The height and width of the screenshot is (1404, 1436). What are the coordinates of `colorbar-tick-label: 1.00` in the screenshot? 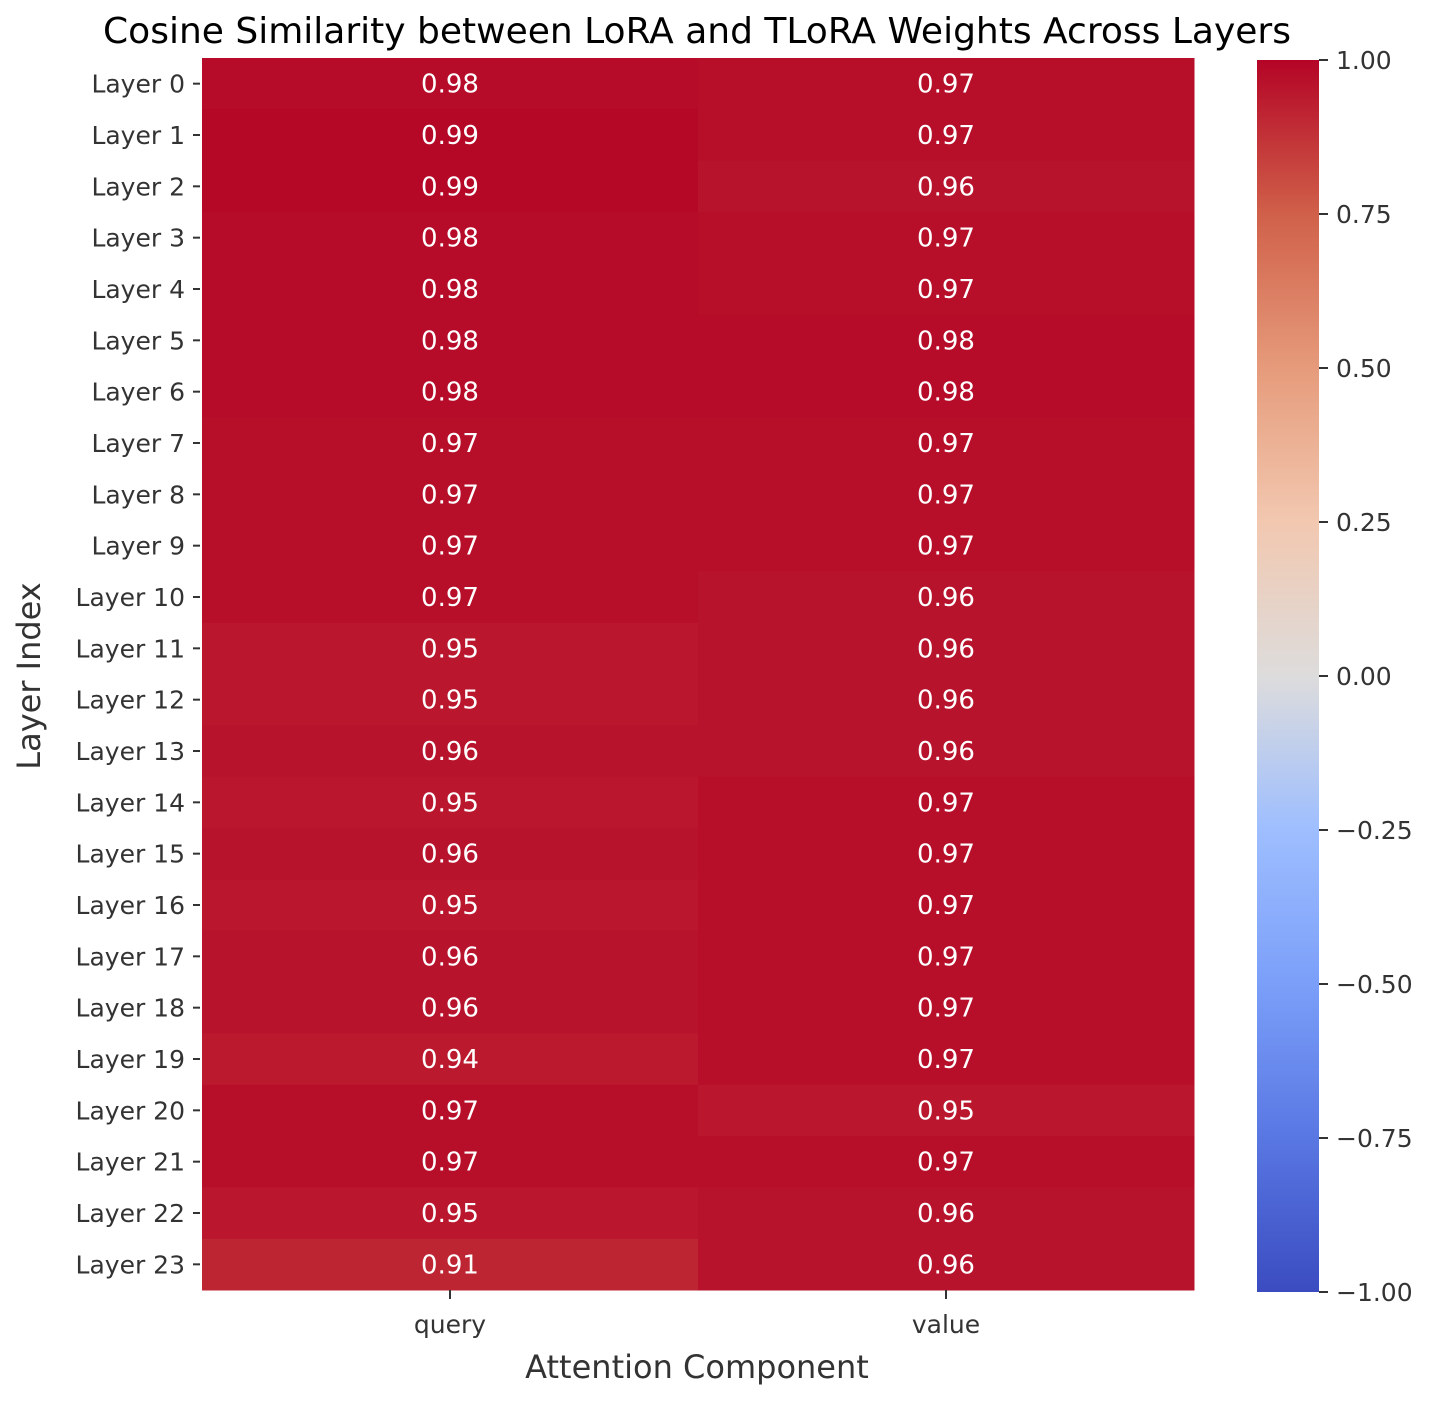 It's located at (1364, 60).